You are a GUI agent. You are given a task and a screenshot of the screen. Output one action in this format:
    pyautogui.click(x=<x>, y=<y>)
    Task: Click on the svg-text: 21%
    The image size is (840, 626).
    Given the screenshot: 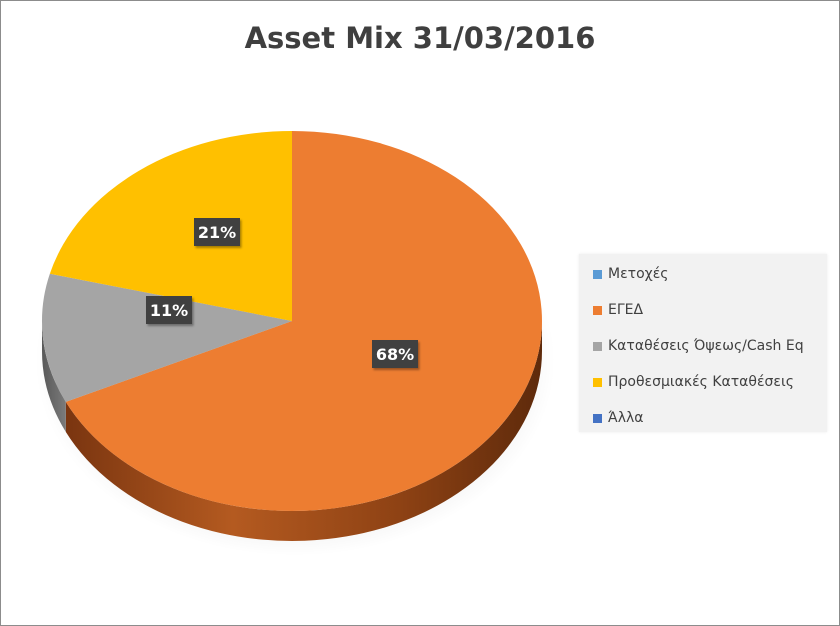 What is the action you would take?
    pyautogui.click(x=217, y=232)
    